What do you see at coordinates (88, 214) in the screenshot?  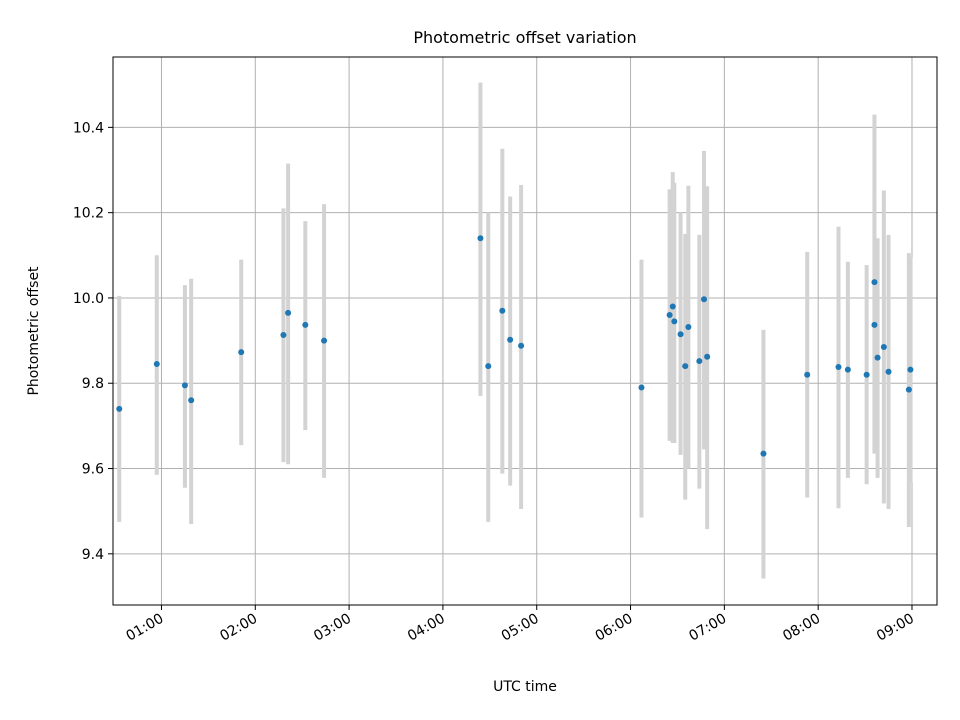 I see `y-tick-label: 10.2` at bounding box center [88, 214].